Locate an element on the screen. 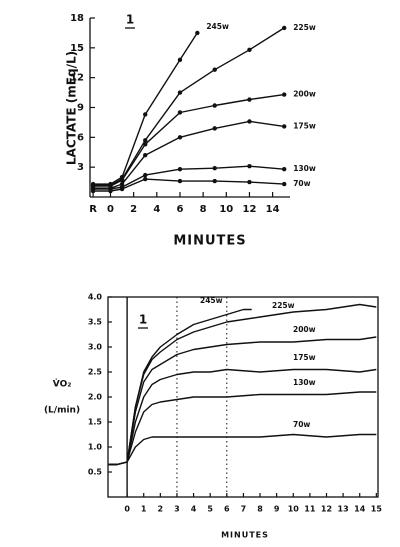 The image size is (400, 547). y-tick-label: 2.0 is located at coordinates (95, 397).